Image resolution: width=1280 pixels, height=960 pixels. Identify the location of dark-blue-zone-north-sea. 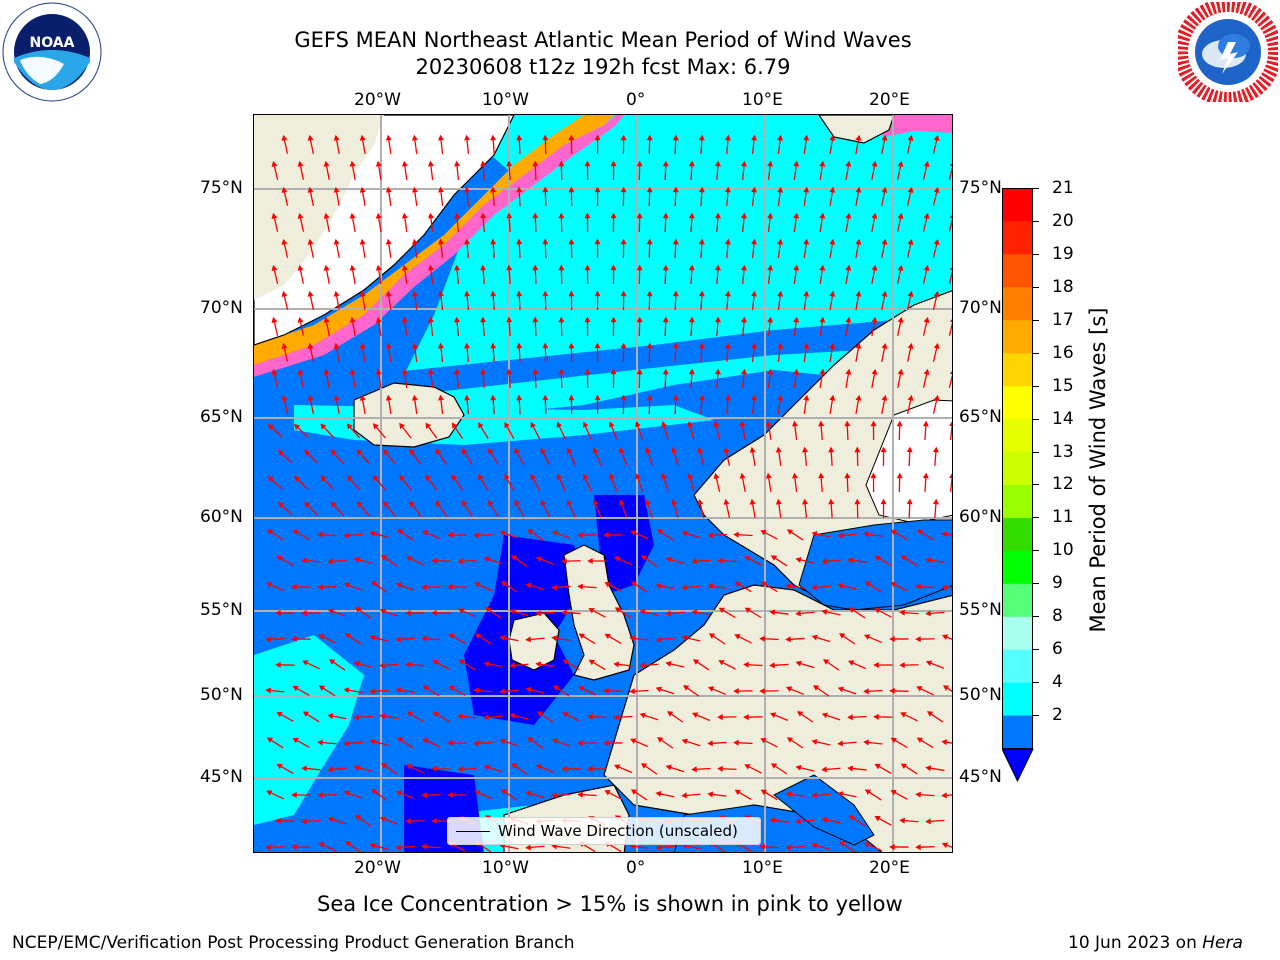
(624, 545).